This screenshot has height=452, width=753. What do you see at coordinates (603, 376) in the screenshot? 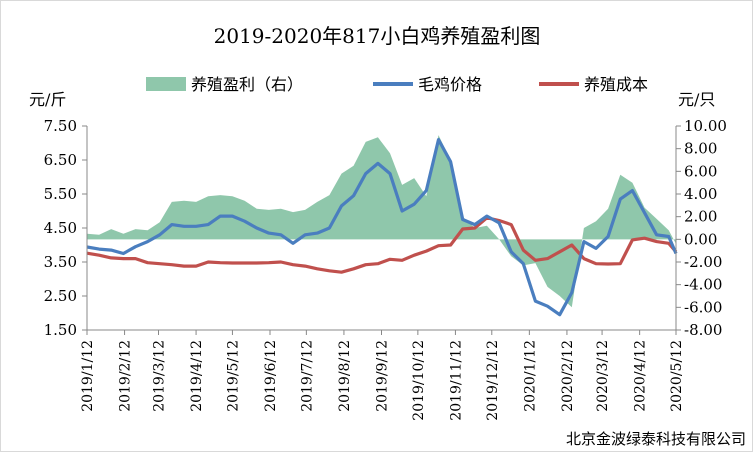
I see `x-tick-label: 2020/3/12` at bounding box center [603, 376].